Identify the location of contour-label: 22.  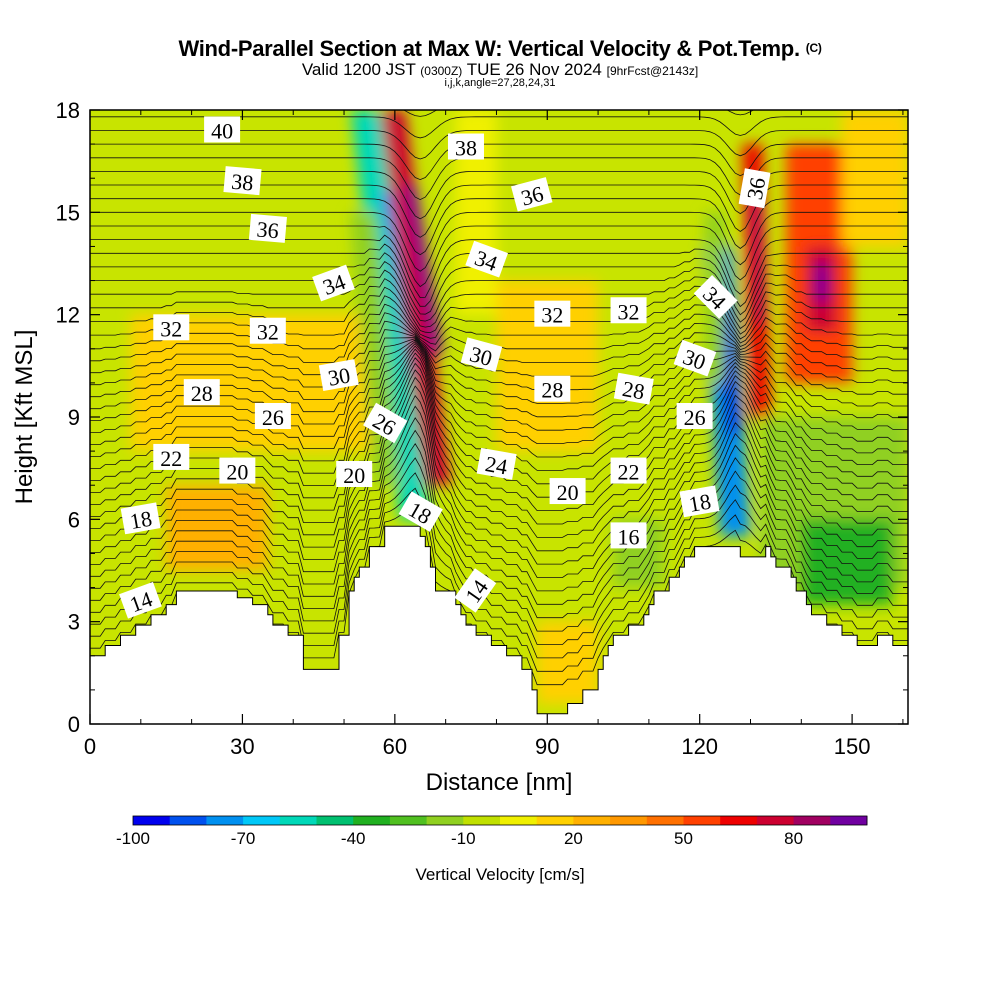
(628, 471).